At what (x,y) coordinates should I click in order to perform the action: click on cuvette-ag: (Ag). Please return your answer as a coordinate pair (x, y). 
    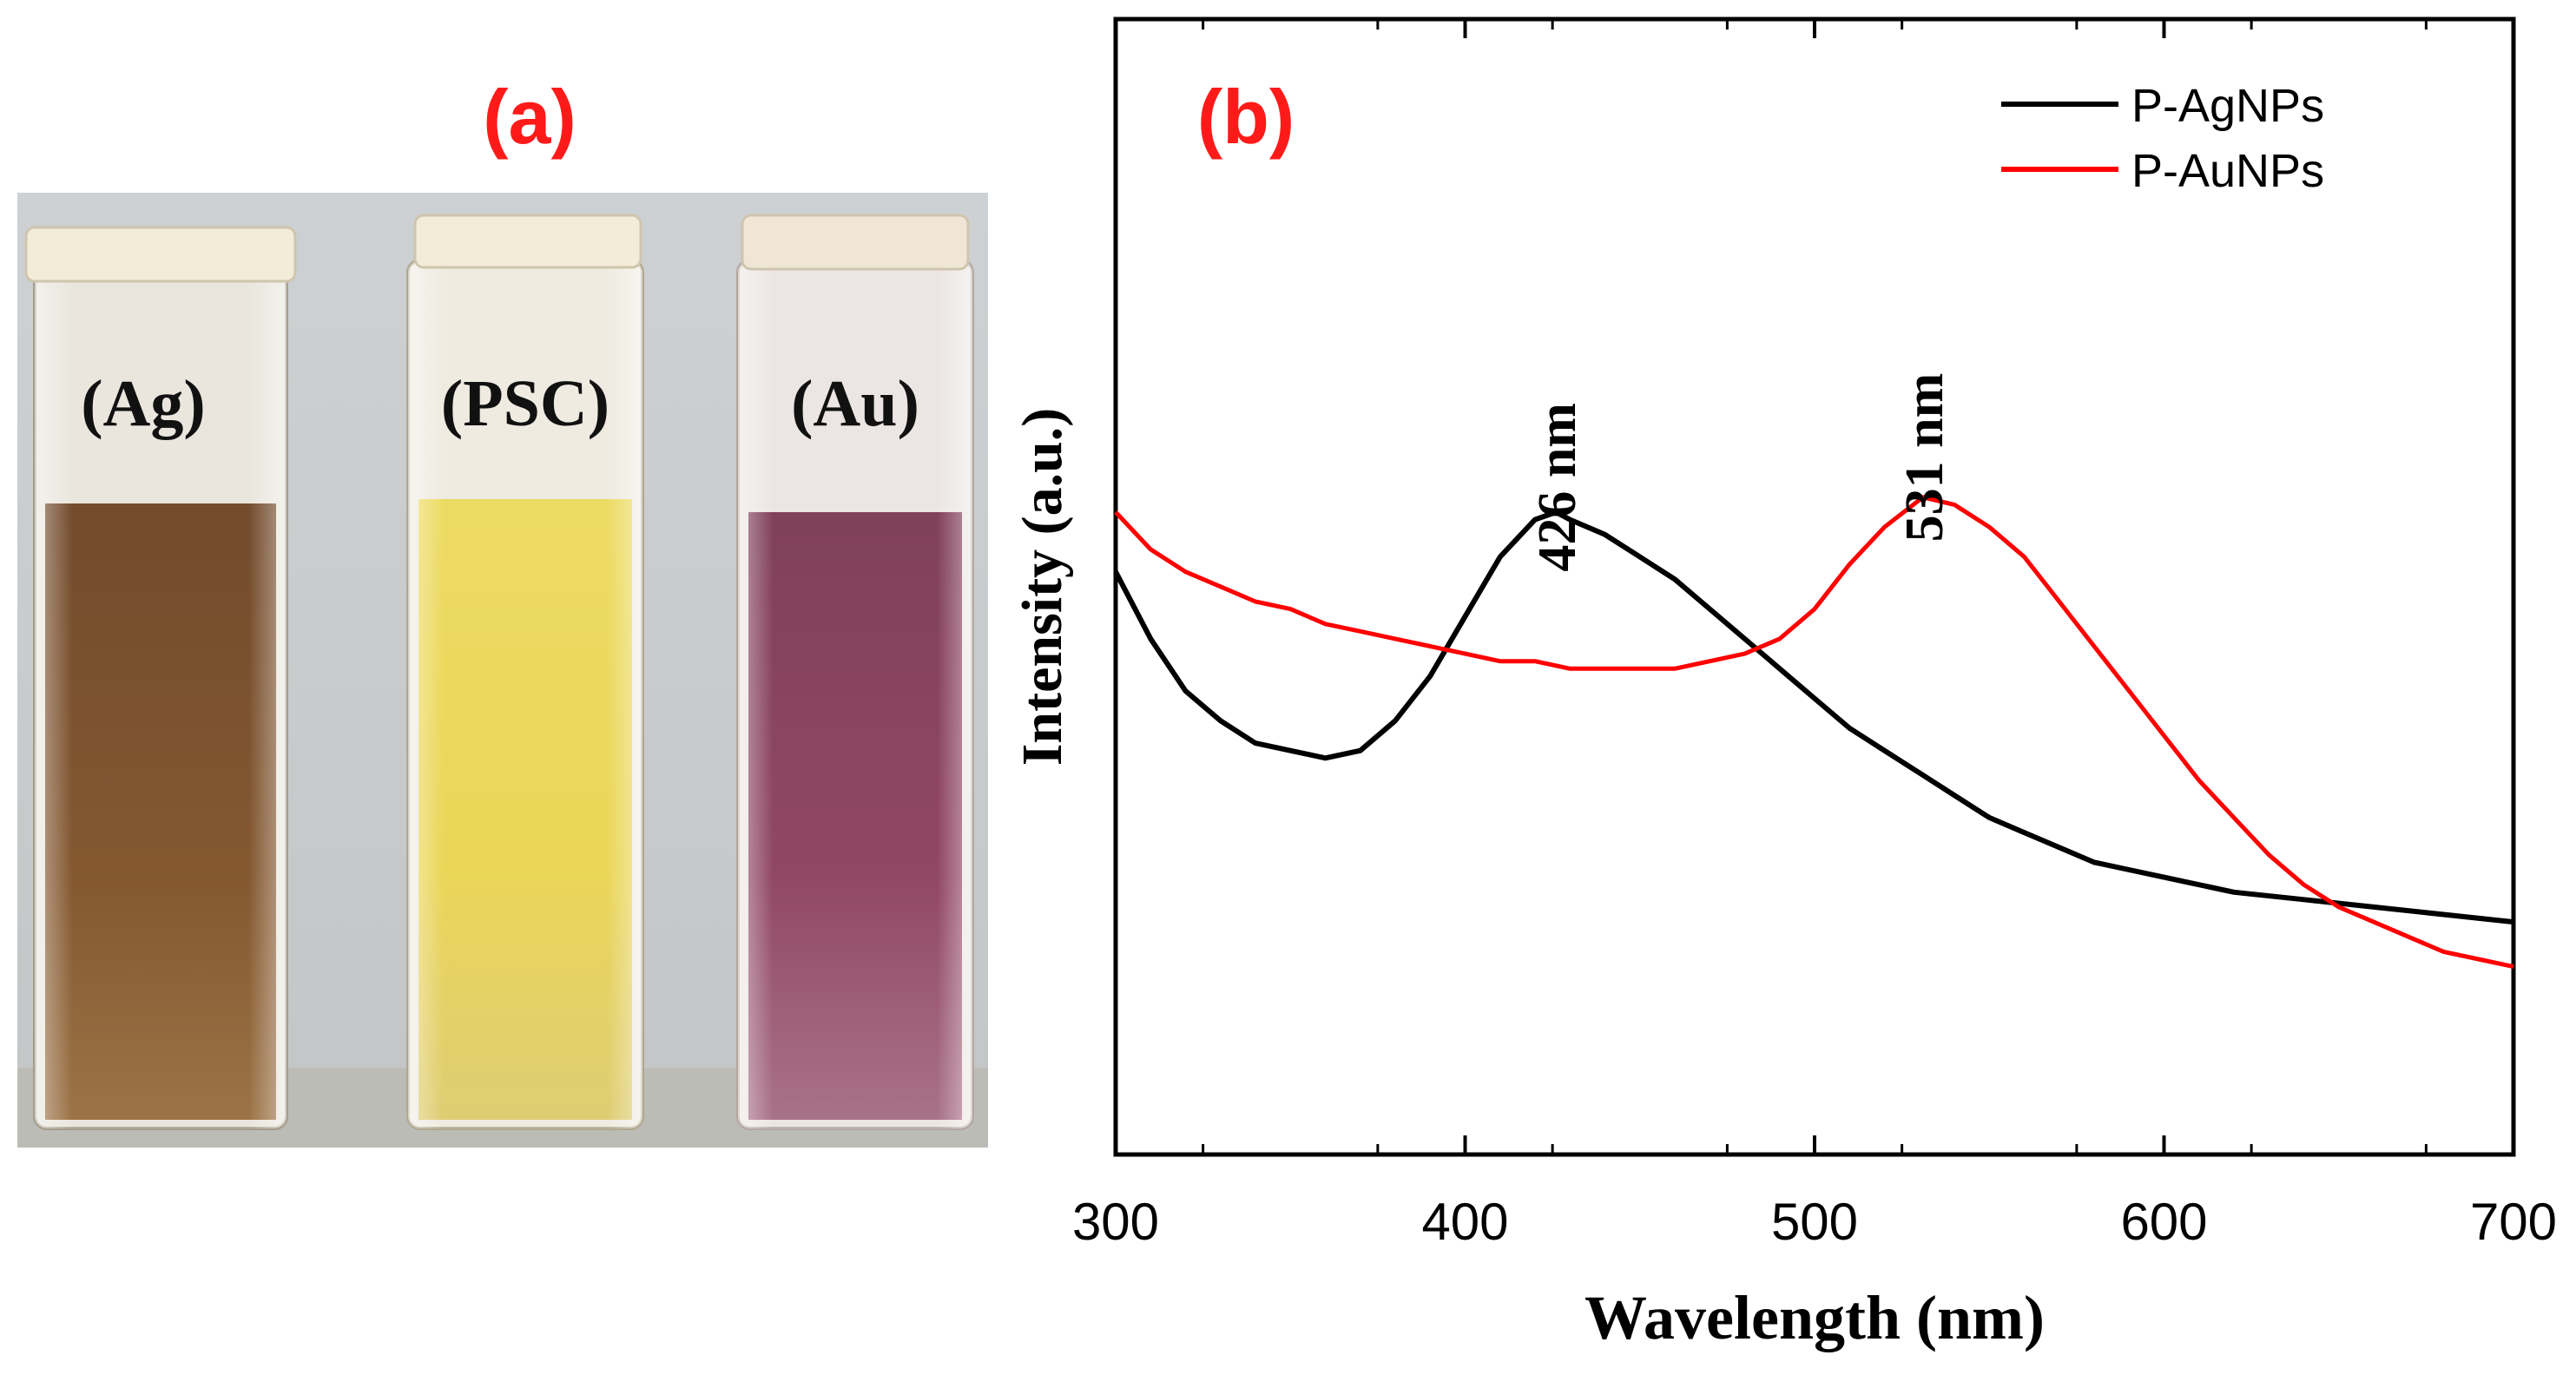
    Looking at the image, I should click on (160, 678).